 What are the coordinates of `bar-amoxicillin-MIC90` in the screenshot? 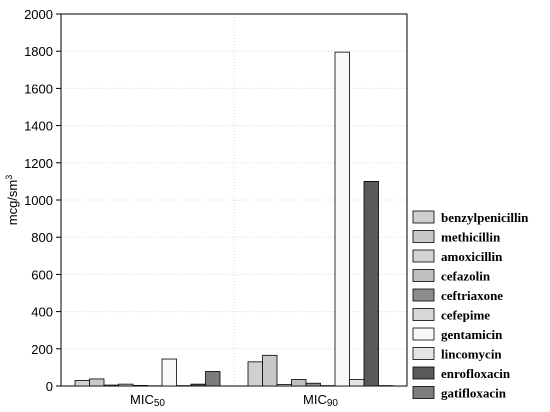 It's located at (284, 385).